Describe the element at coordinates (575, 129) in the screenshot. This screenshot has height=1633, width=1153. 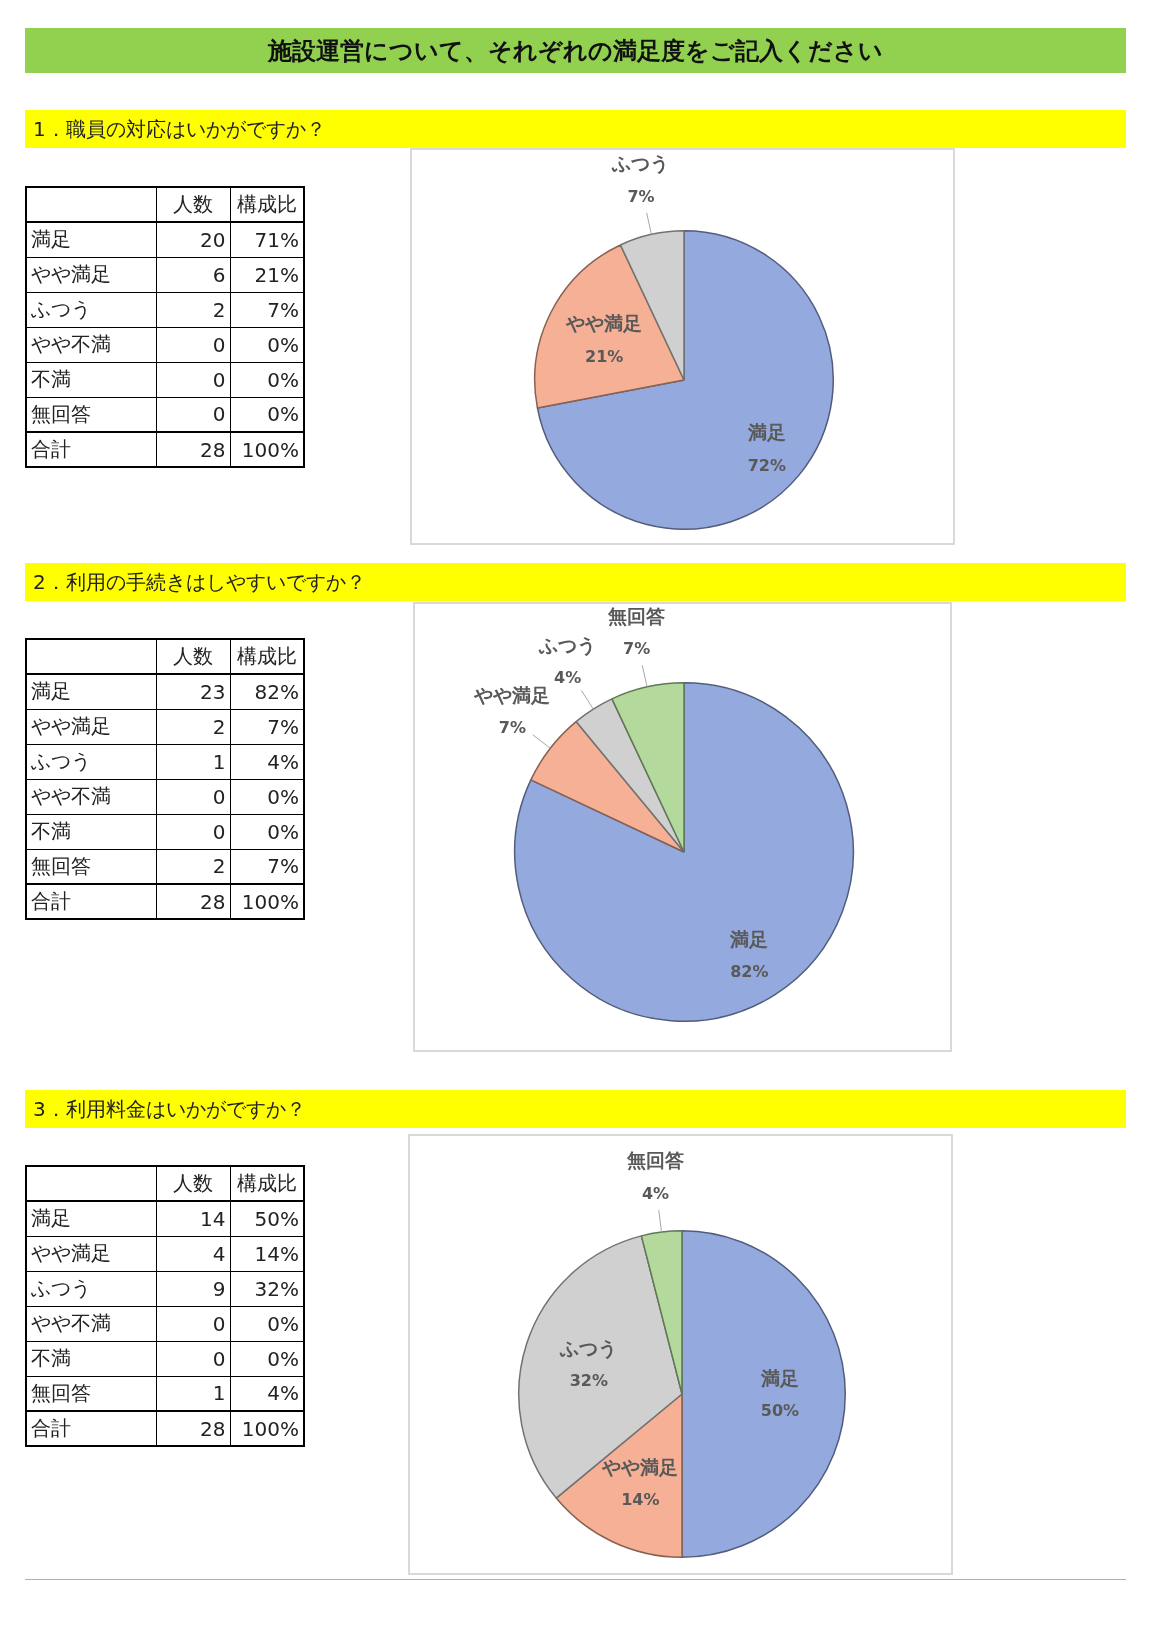
I see `chart-title: 1．職員の対応はいかがですか？` at that location.